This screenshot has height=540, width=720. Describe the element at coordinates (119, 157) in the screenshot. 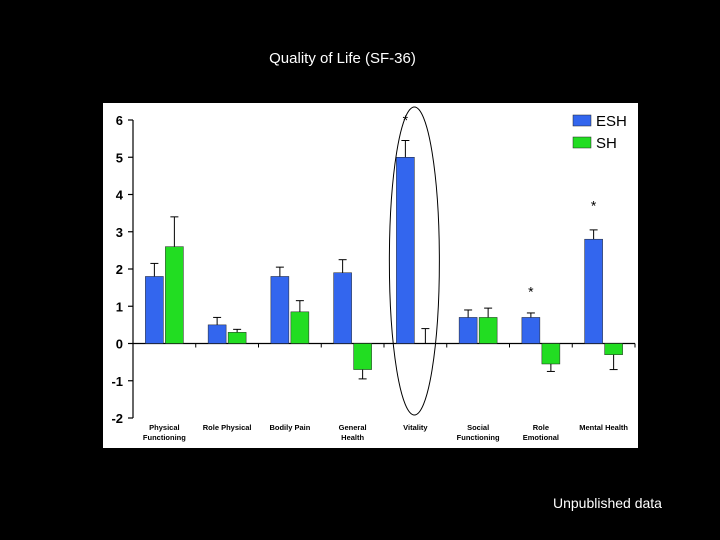

I see `y-tick-label: 5` at that location.